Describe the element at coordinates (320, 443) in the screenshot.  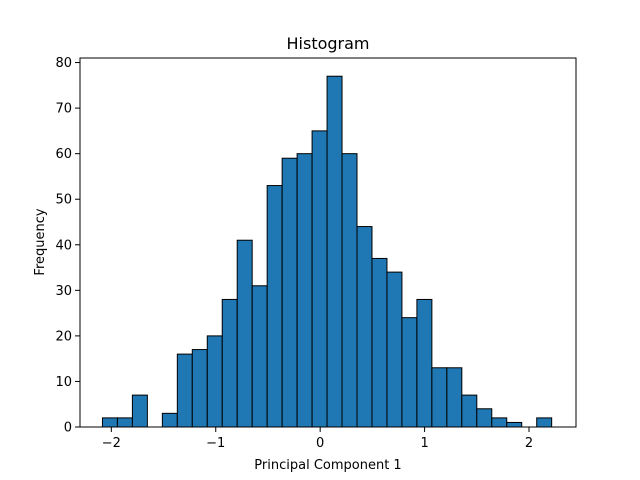
I see `x-tick-label: 0` at that location.